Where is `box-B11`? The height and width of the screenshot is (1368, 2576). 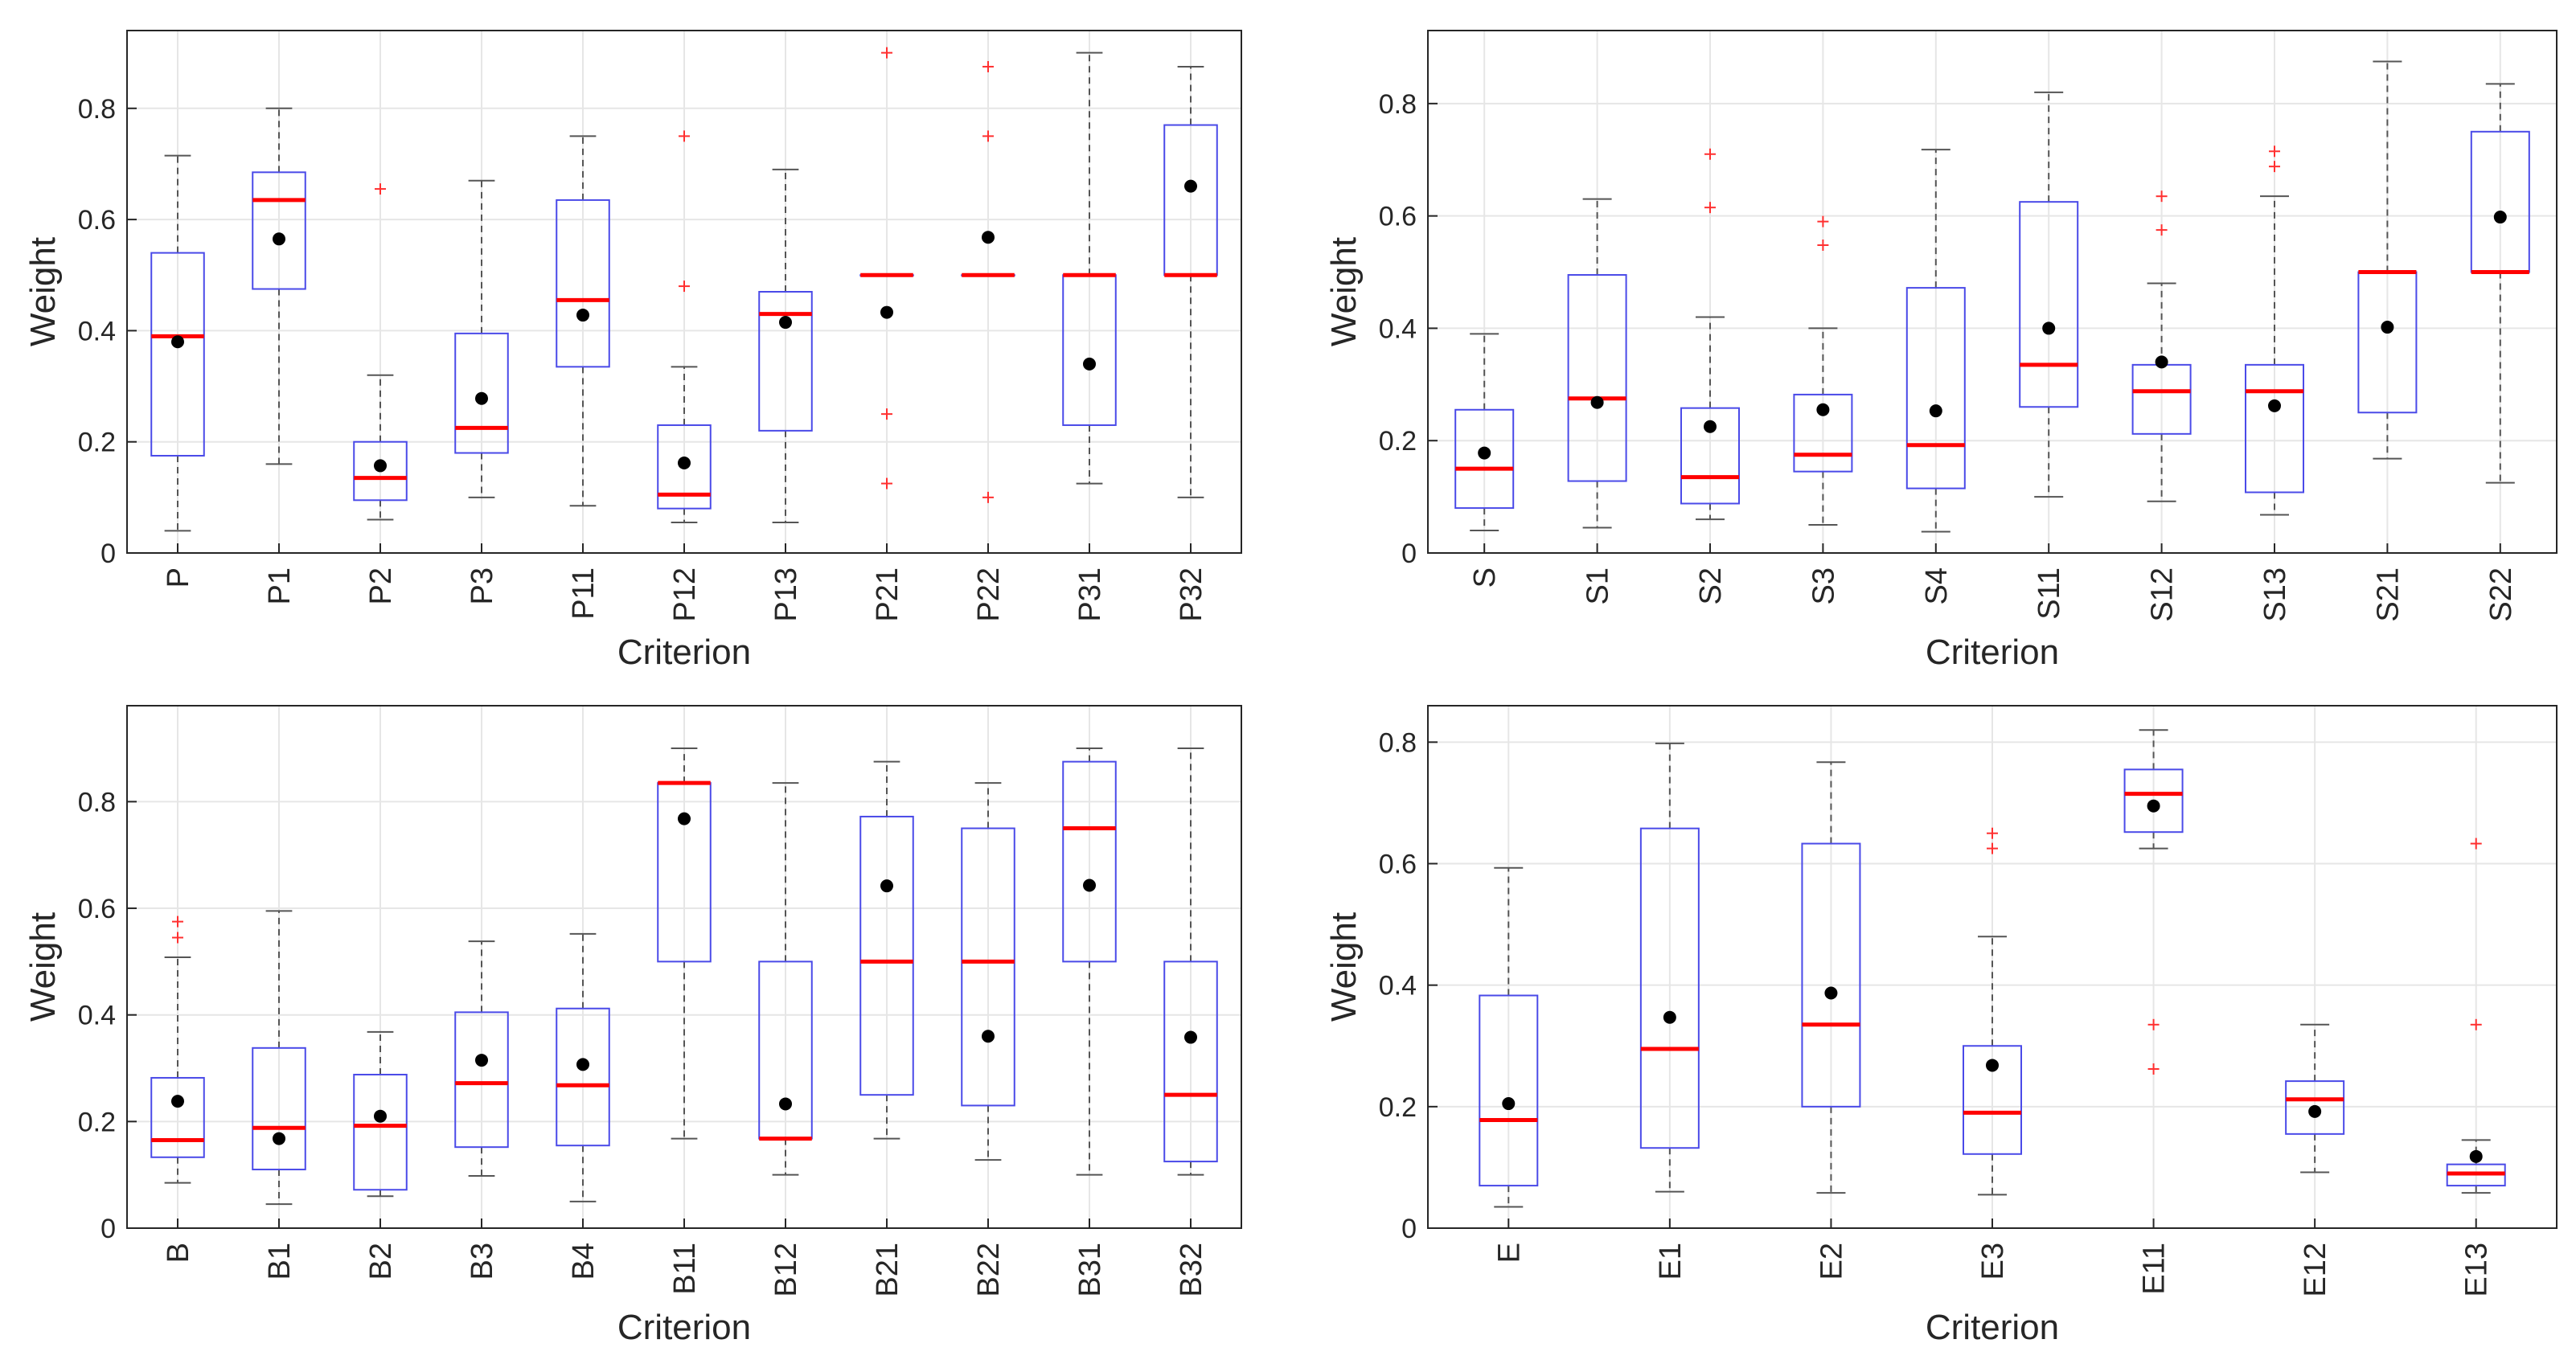
box-B11 is located at coordinates (684, 943).